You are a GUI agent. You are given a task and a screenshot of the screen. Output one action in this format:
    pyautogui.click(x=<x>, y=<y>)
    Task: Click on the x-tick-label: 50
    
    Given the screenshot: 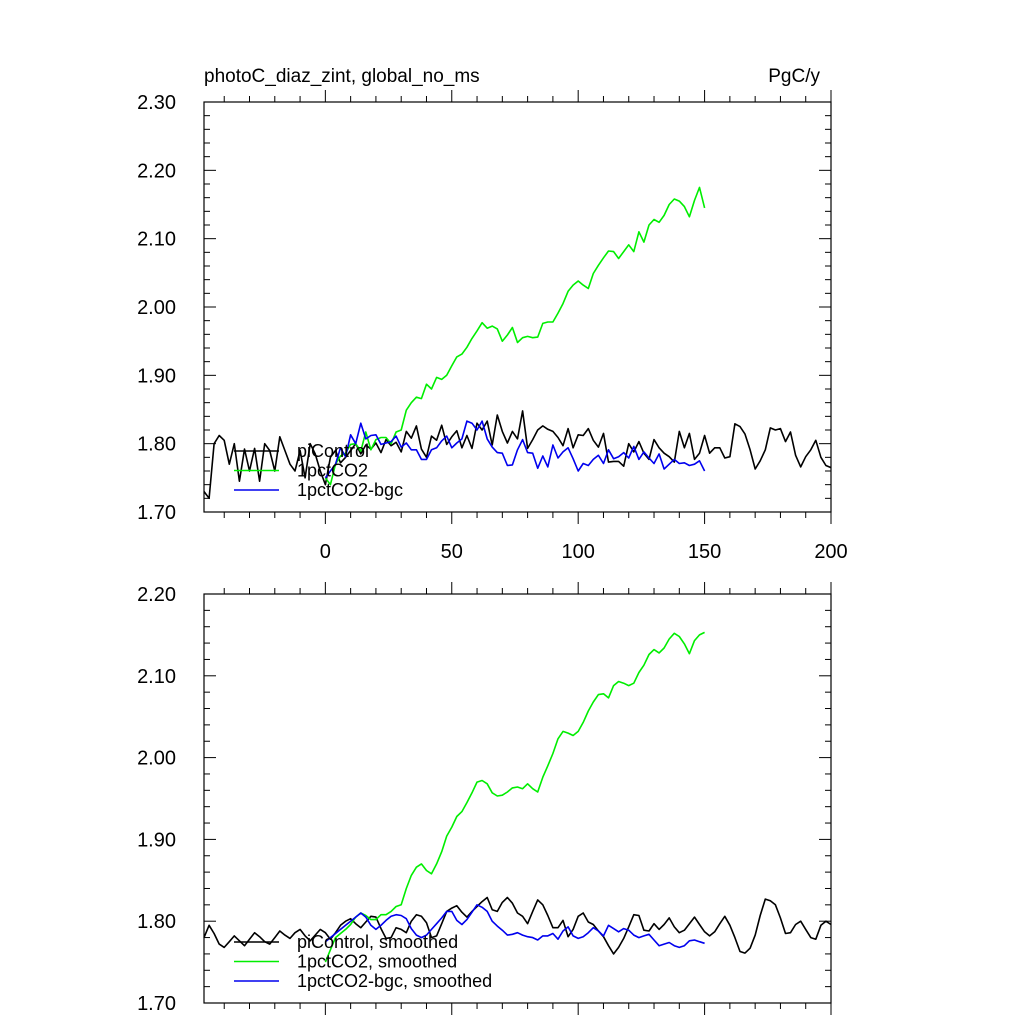 What is the action you would take?
    pyautogui.click(x=452, y=552)
    